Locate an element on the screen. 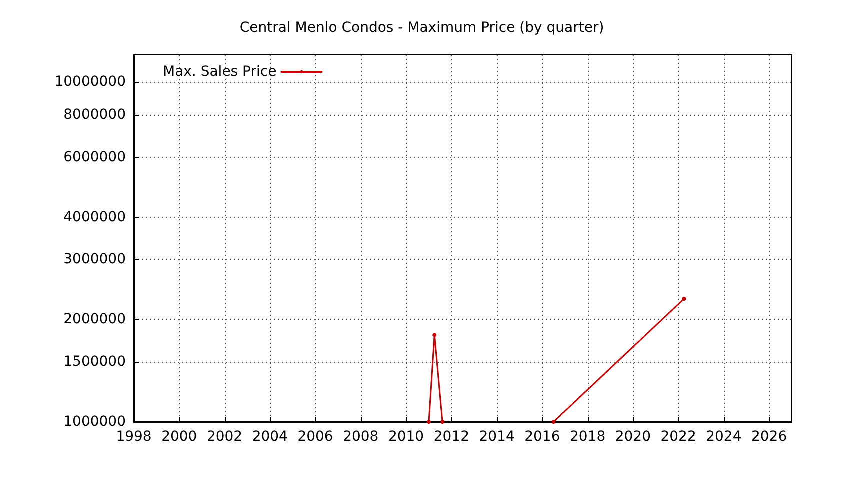 This screenshot has height=480, width=844. x-tick-label: 2016 is located at coordinates (542, 437).